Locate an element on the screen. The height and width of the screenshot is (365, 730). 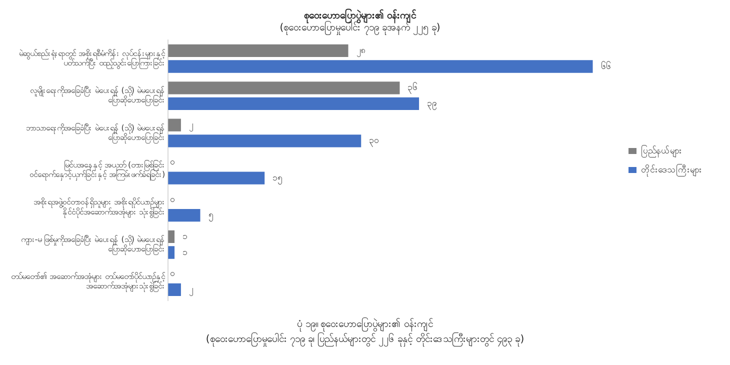
data-label: ၃၆ is located at coordinates (413, 88).